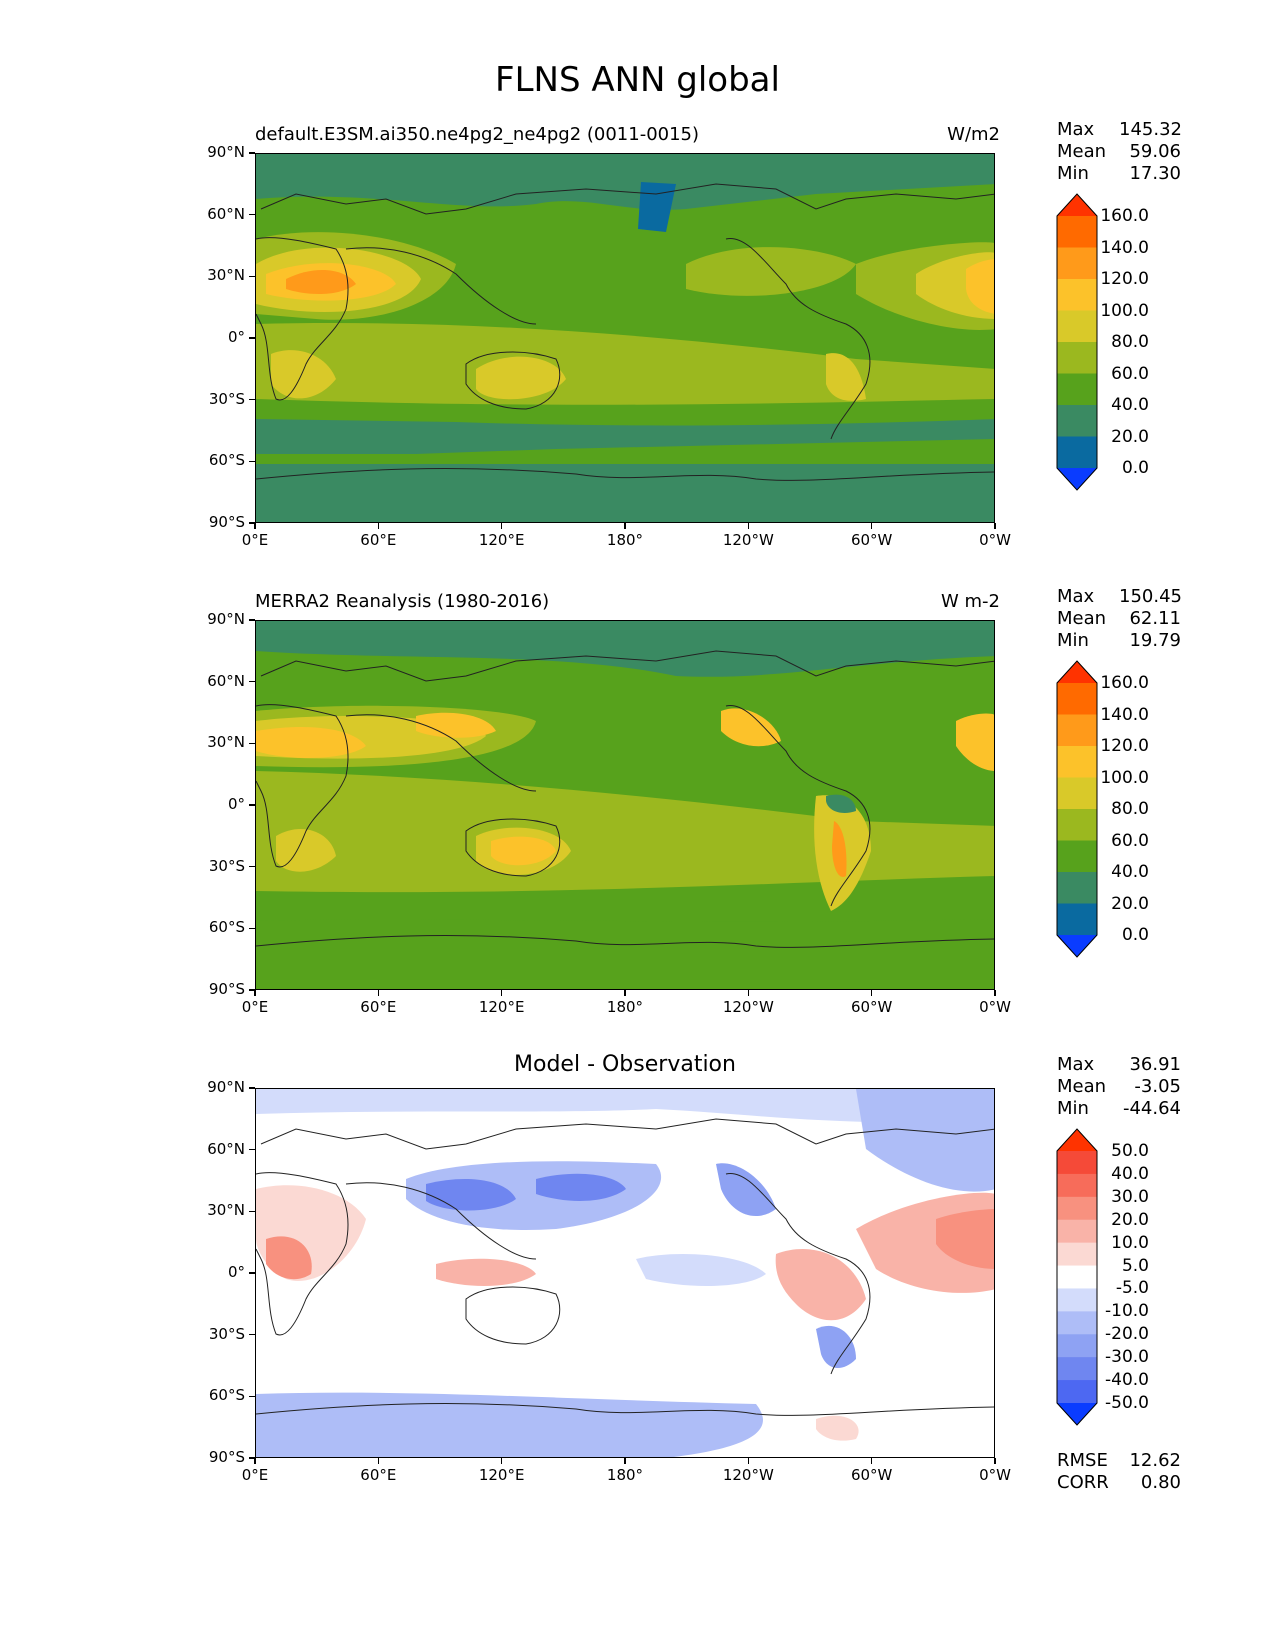 The image size is (1275, 1650). What do you see at coordinates (625, 1064) in the screenshot?
I see `panel-3-title: Model - Observation` at bounding box center [625, 1064].